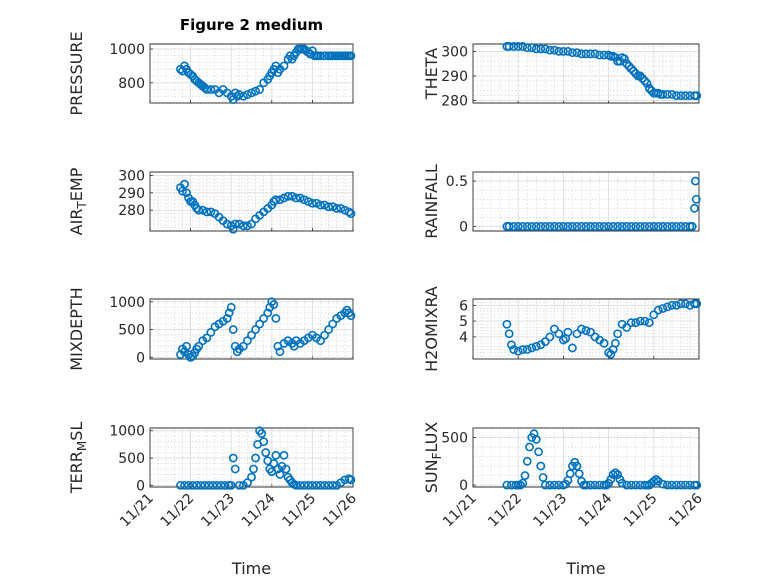 The image size is (778, 583). What do you see at coordinates (550, 511) in the screenshot?
I see `x-tick-label: 11/23` at bounding box center [550, 511].